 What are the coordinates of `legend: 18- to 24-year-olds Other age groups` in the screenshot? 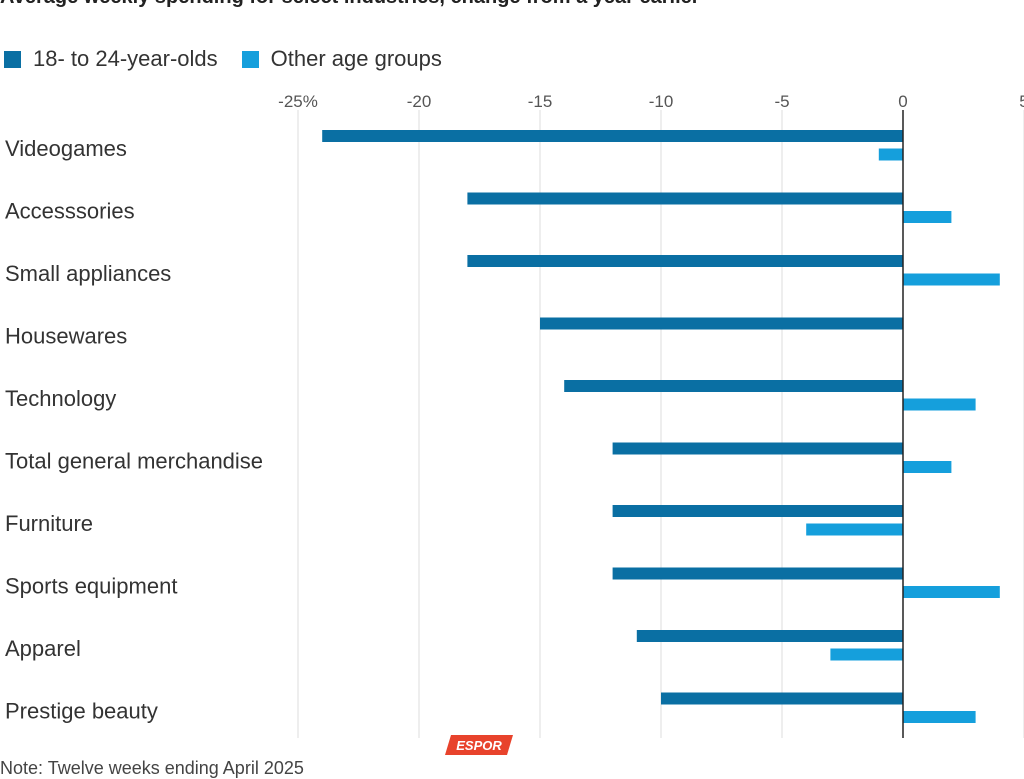 It's located at (235, 59).